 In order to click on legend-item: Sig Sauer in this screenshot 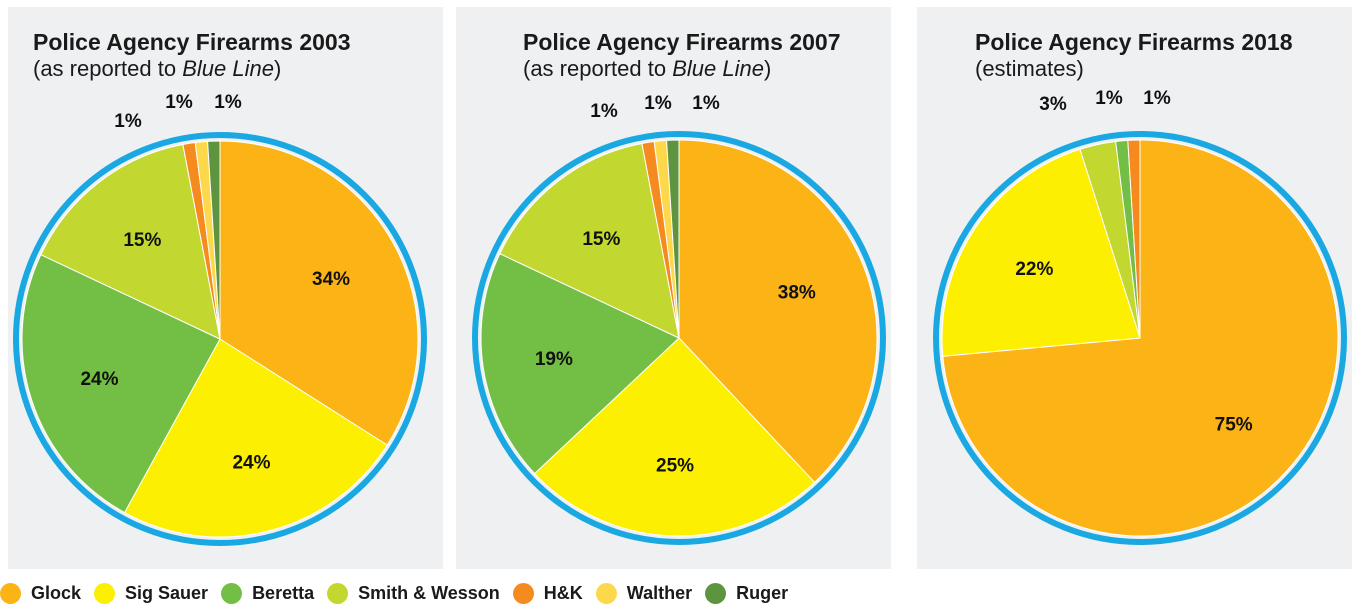, I will do `click(151, 593)`.